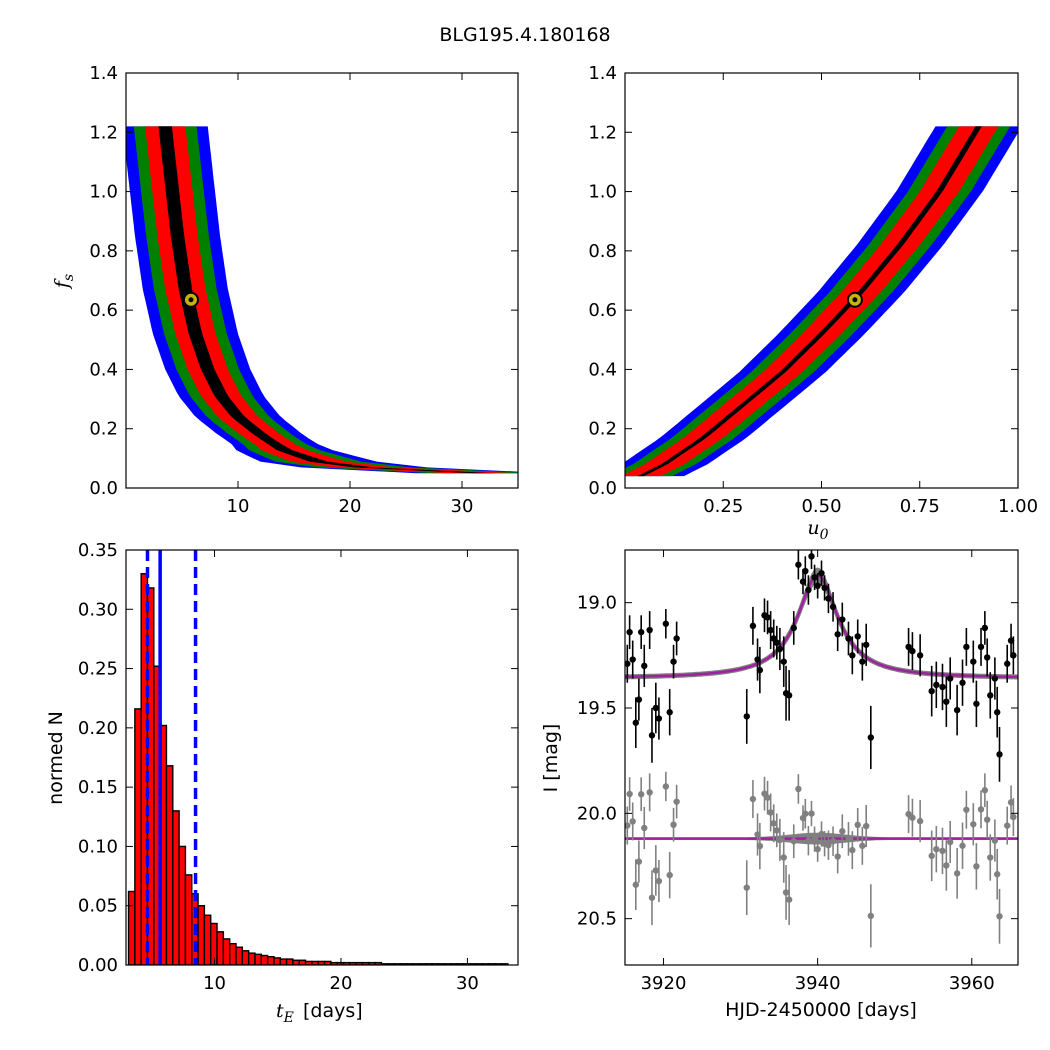  What do you see at coordinates (103, 488) in the screenshot?
I see `p0-ytick-label: 0.0` at bounding box center [103, 488].